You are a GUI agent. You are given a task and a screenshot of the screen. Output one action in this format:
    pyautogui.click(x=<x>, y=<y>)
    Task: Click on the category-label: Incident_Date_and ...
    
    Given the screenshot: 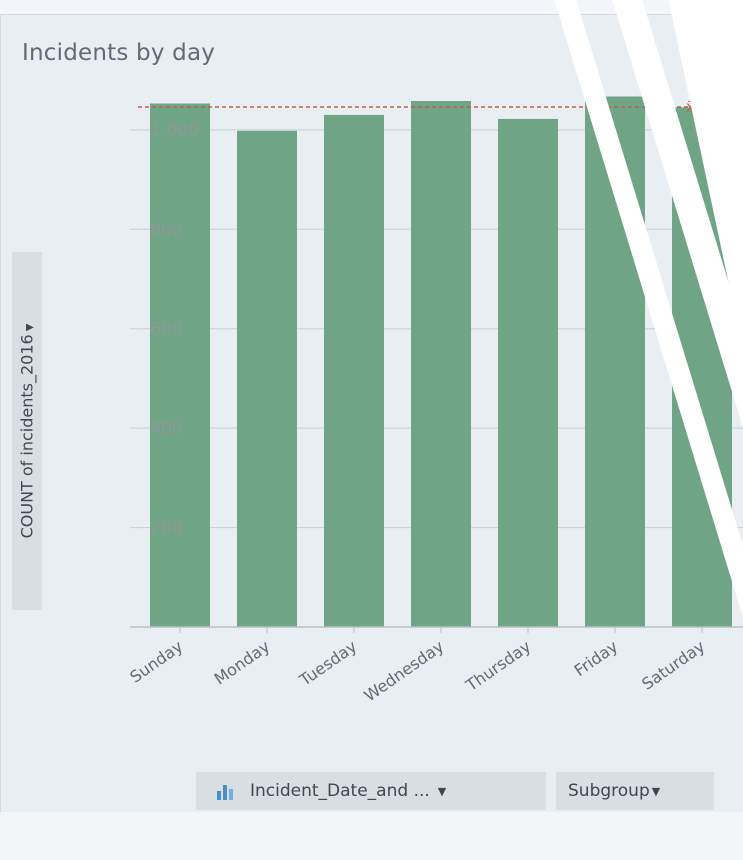 What is the action you would take?
    pyautogui.click(x=340, y=791)
    